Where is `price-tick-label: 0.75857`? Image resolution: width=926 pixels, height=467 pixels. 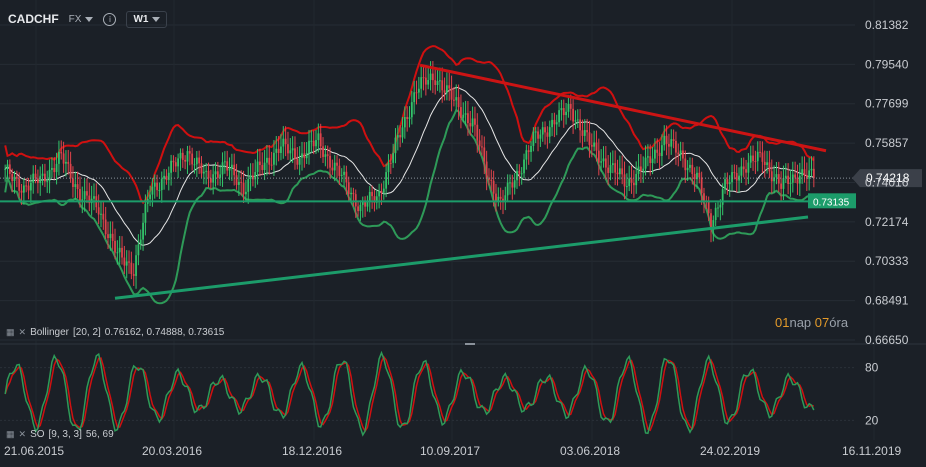 price-tick-label: 0.75857 is located at coordinates (887, 143).